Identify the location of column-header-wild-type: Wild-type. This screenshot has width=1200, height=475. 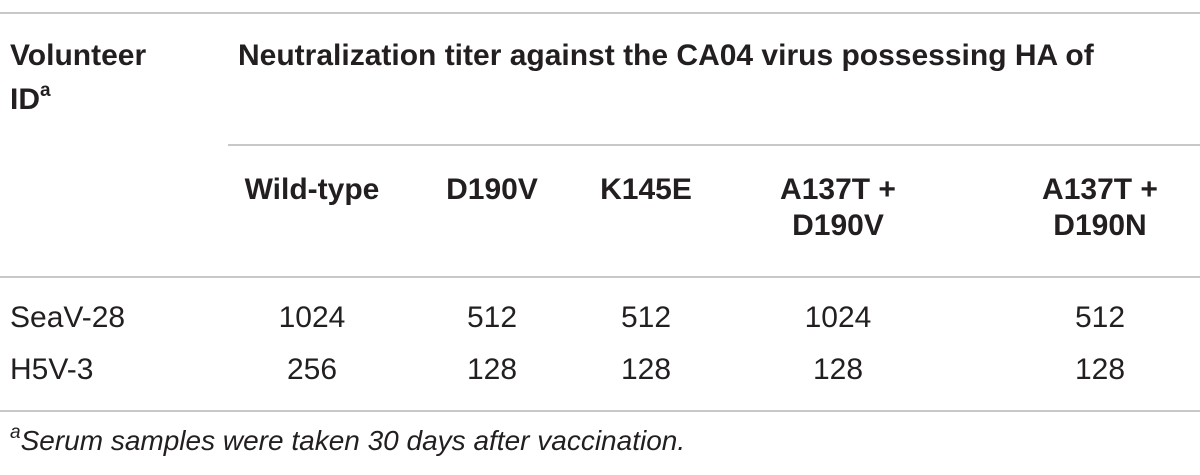
(312, 189).